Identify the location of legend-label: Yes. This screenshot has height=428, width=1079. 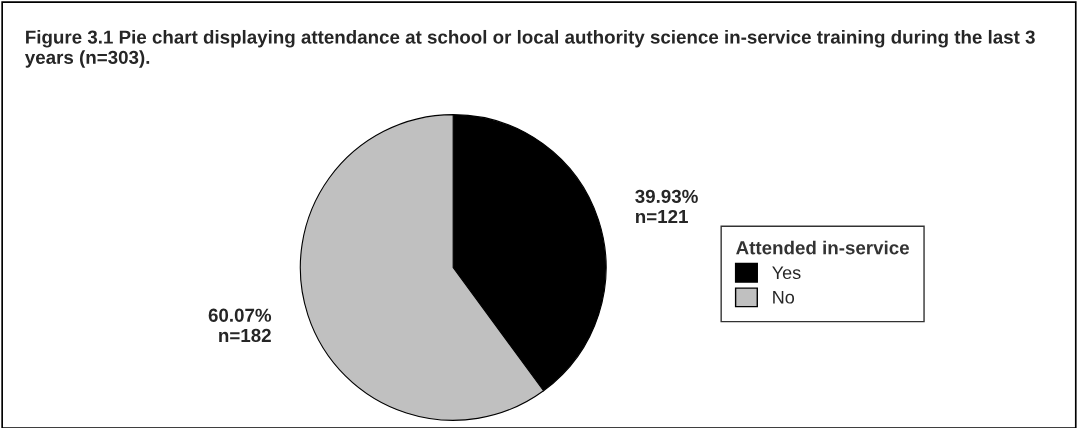
(786, 273).